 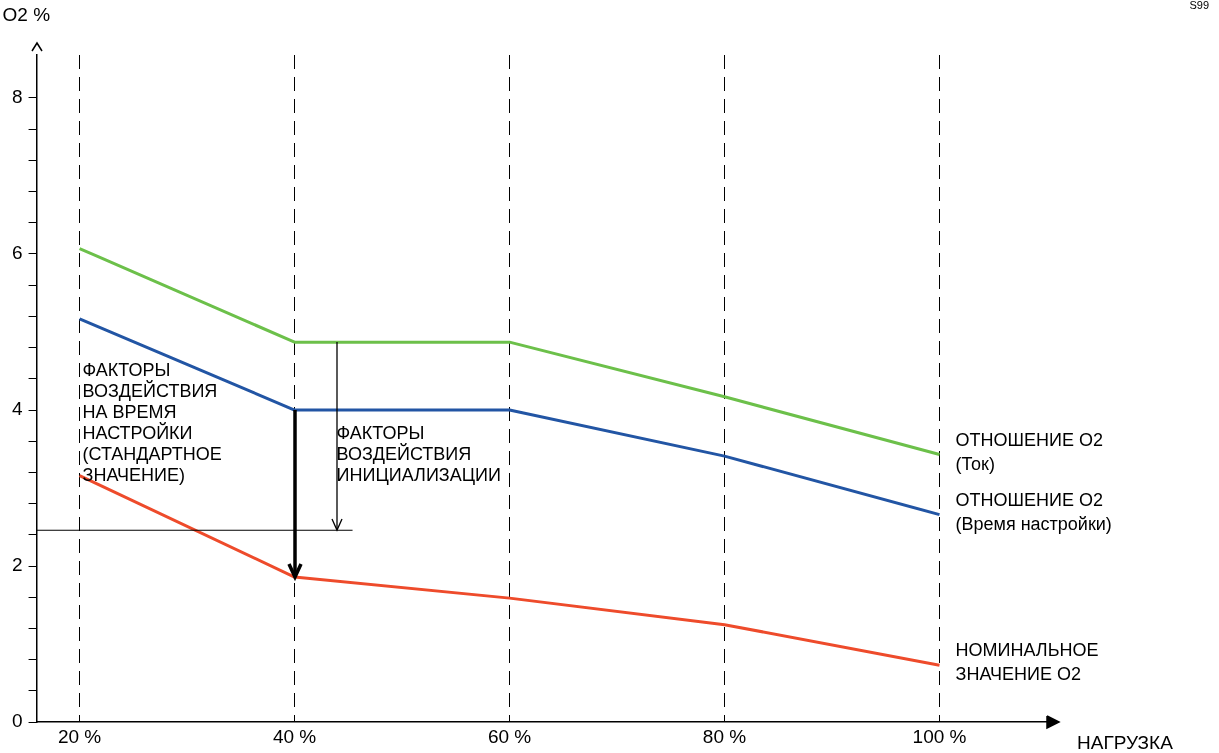 What do you see at coordinates (1033, 511) in the screenshot?
I see `series-label: ОТНОШЕНИЕ O2 (Время настройки)` at bounding box center [1033, 511].